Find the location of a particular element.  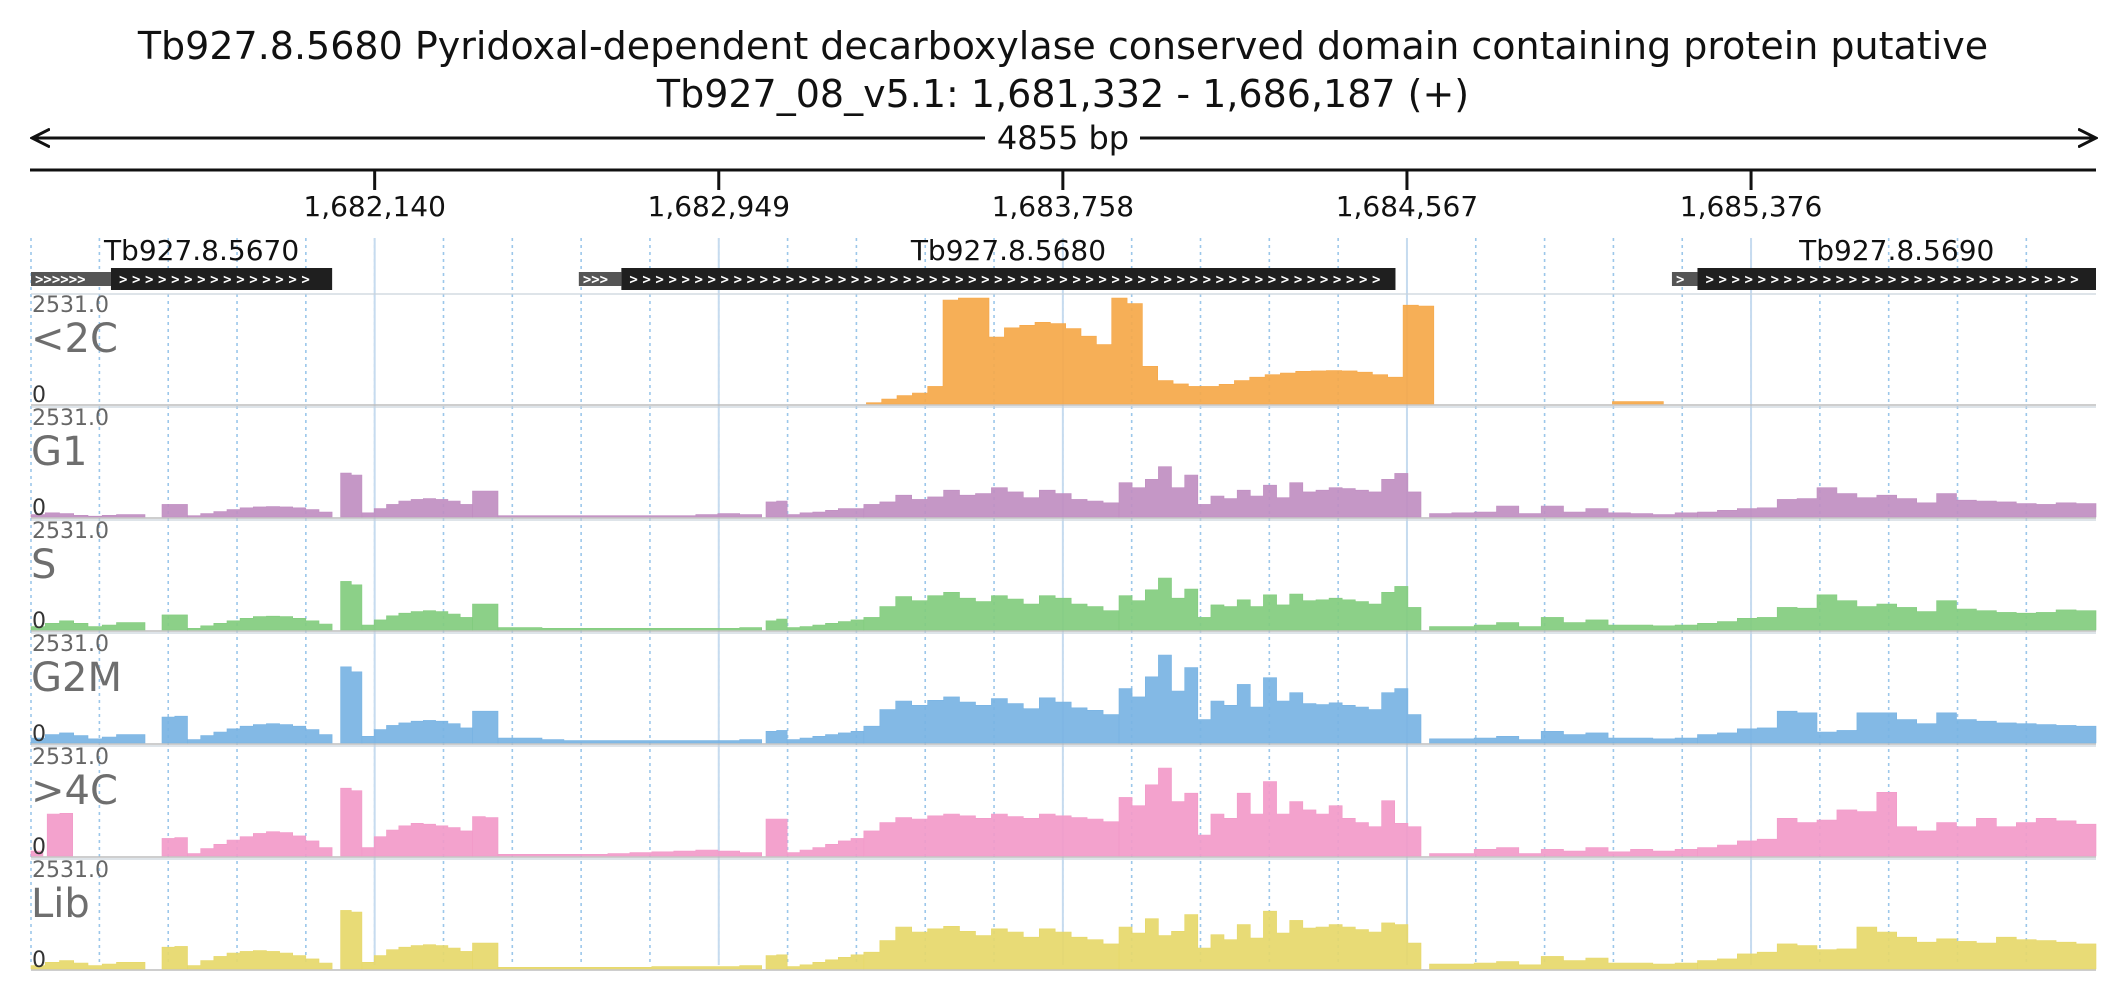

strand-arrows: >>>>>>>>>>>>>>>>>>>>>>>>>>>>> is located at coordinates (1894, 280).